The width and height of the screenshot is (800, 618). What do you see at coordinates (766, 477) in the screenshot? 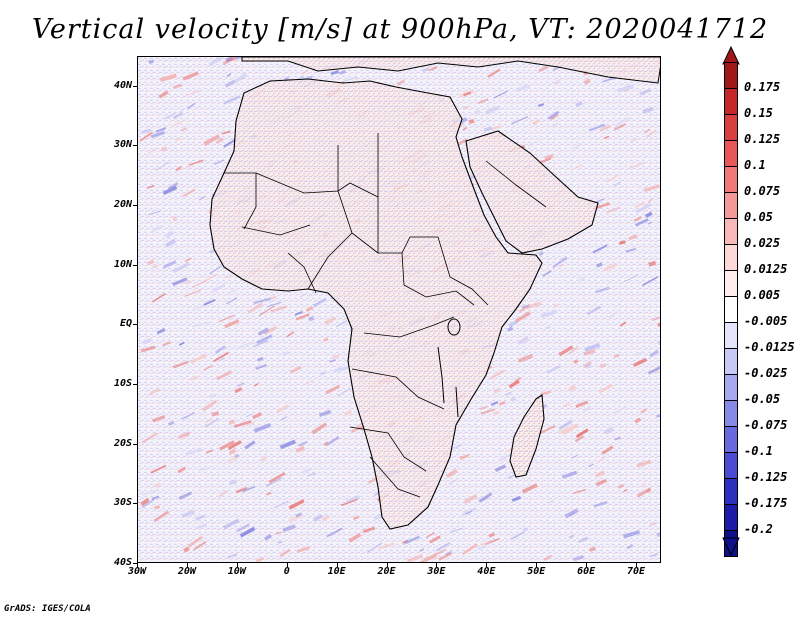
I see `colorbar-label: -0.125` at bounding box center [766, 477].